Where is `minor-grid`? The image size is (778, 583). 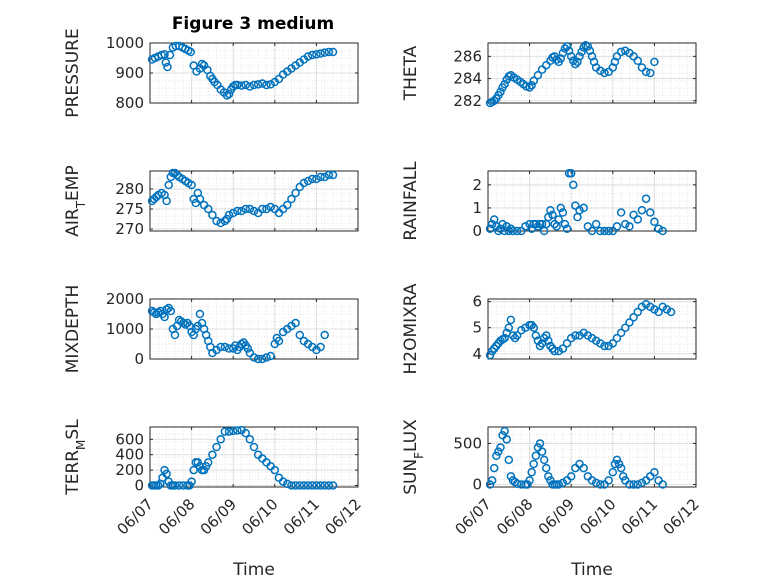 minor-grid is located at coordinates (592, 457).